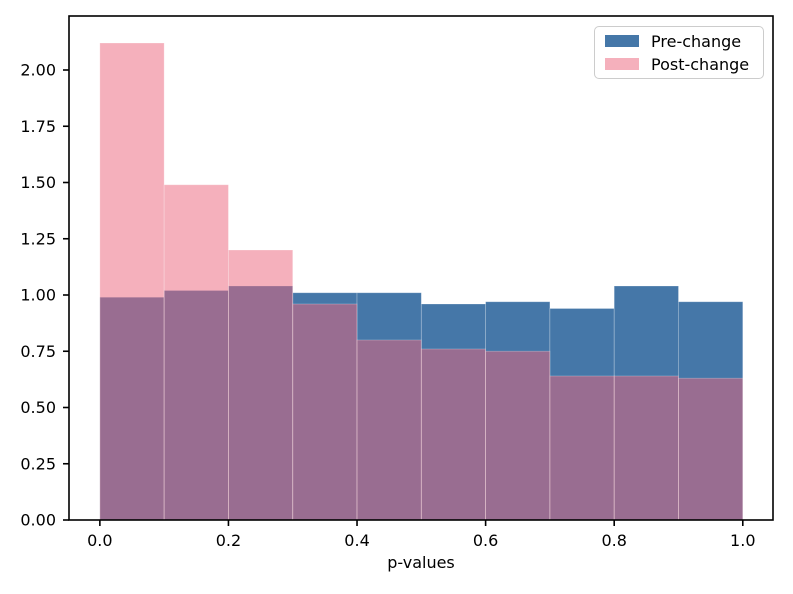 Image resolution: width=793 pixels, height=594 pixels. Describe the element at coordinates (38, 351) in the screenshot. I see `y-tick-label: 0.75` at that location.